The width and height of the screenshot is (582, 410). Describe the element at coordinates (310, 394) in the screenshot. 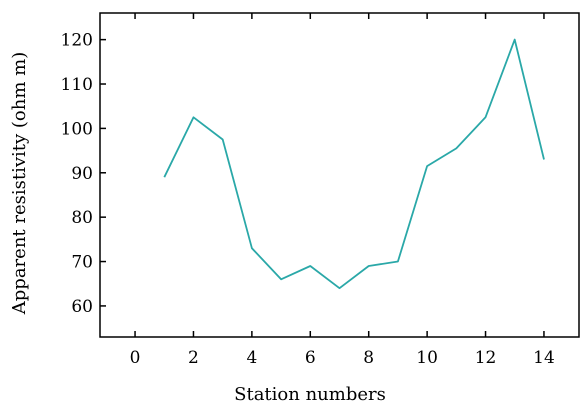

I see `x-axis-label: Station numbers` at that location.